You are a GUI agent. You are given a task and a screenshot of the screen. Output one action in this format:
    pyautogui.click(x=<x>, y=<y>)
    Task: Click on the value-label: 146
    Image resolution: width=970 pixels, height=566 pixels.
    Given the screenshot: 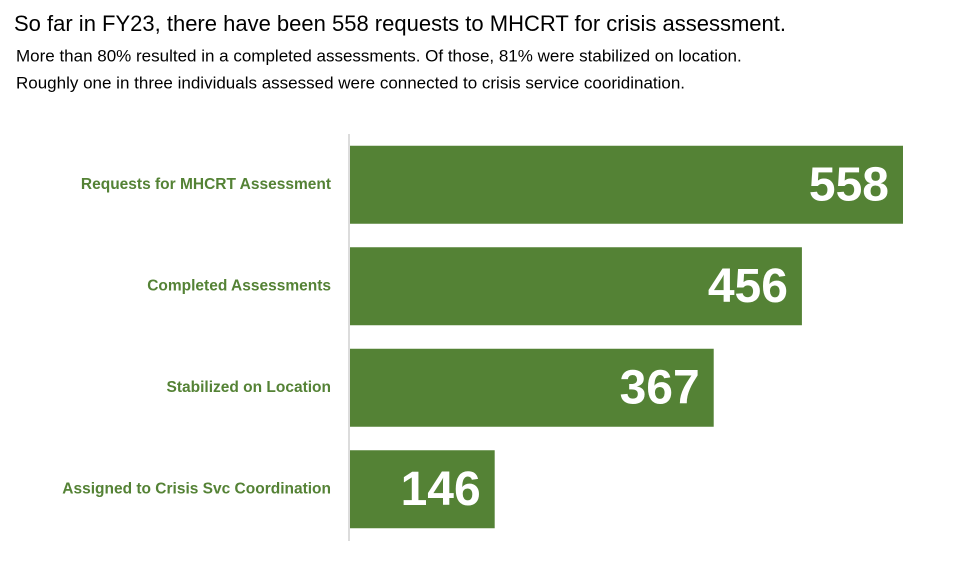 What is the action you would take?
    pyautogui.click(x=441, y=489)
    